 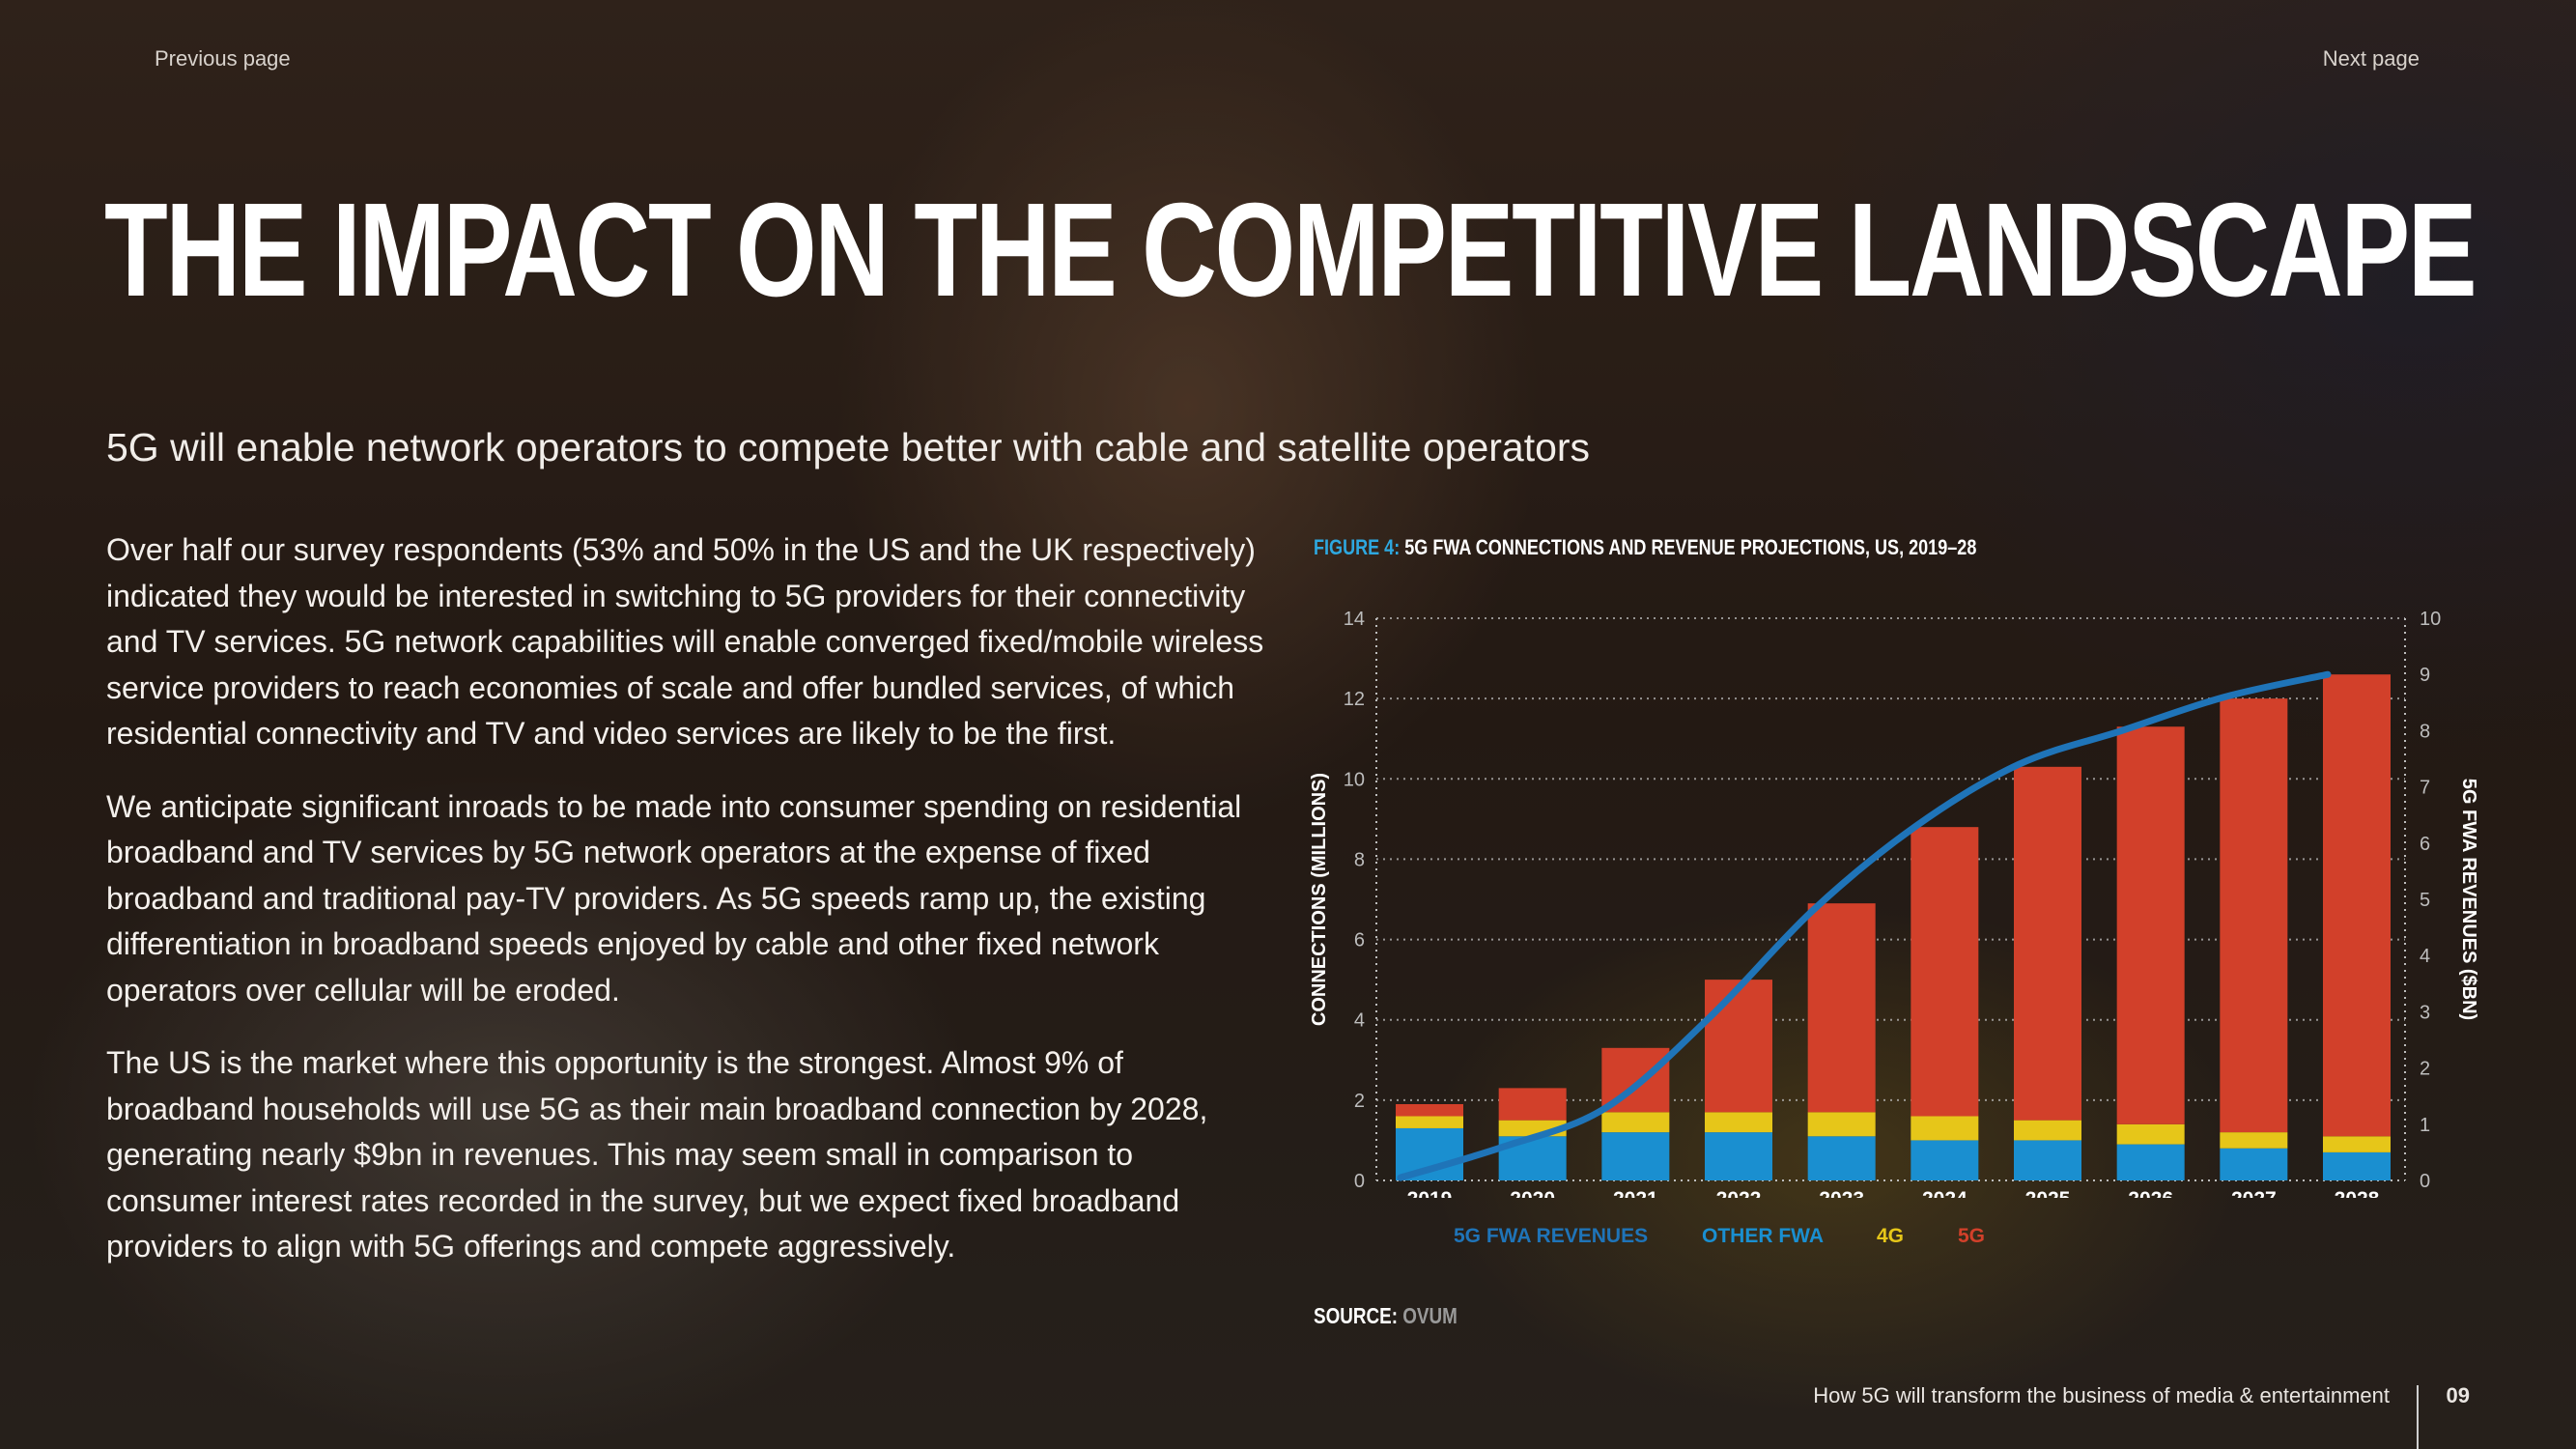 I want to click on y-tick-label: 4, so click(x=1359, y=1021).